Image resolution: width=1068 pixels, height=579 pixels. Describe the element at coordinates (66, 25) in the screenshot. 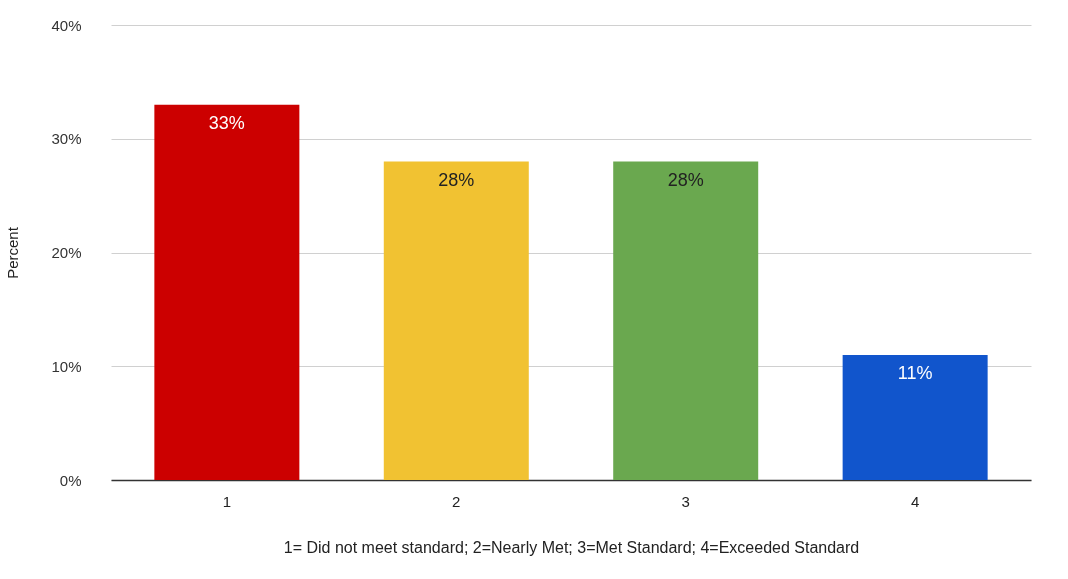

I see `y-tick-label: 40%` at that location.